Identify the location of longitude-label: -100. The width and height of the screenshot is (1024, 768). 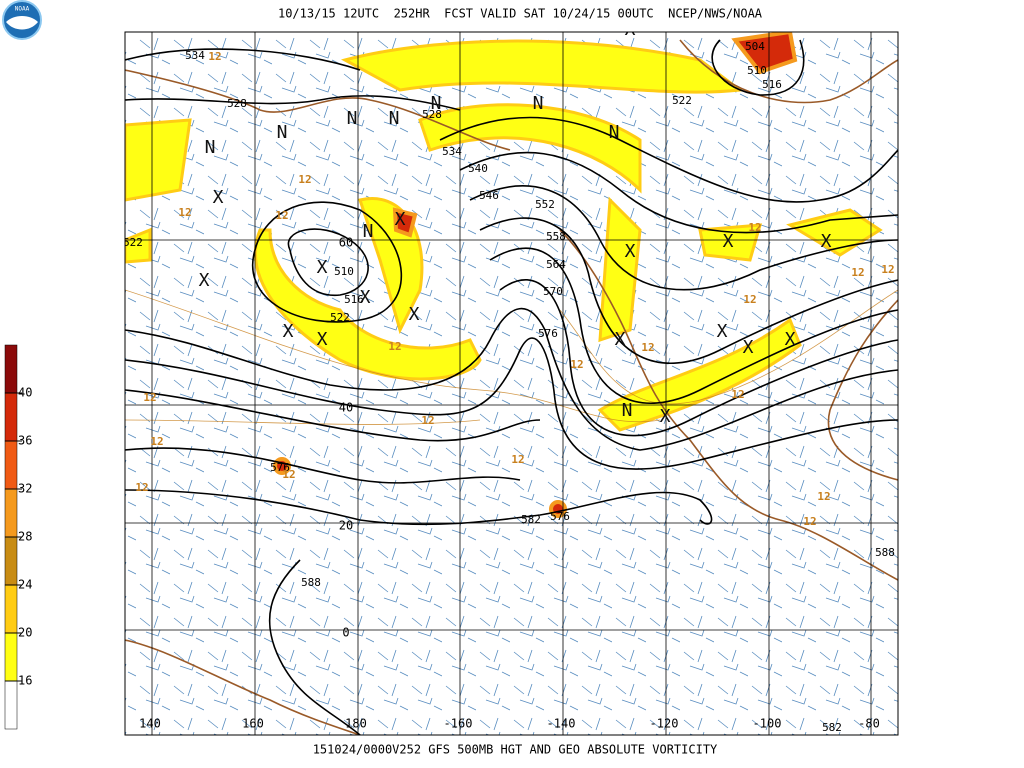
(767, 724).